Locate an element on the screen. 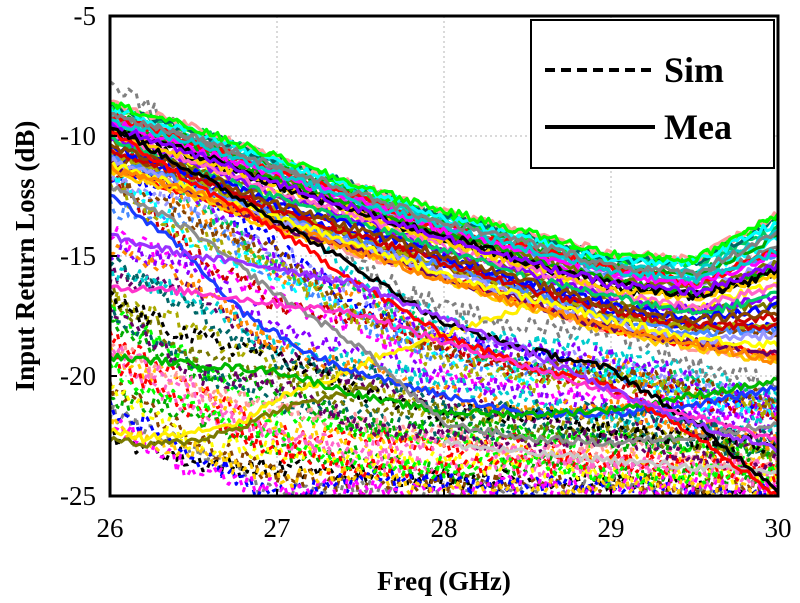 The image size is (800, 603). x-tick-label: 26 is located at coordinates (110, 528).